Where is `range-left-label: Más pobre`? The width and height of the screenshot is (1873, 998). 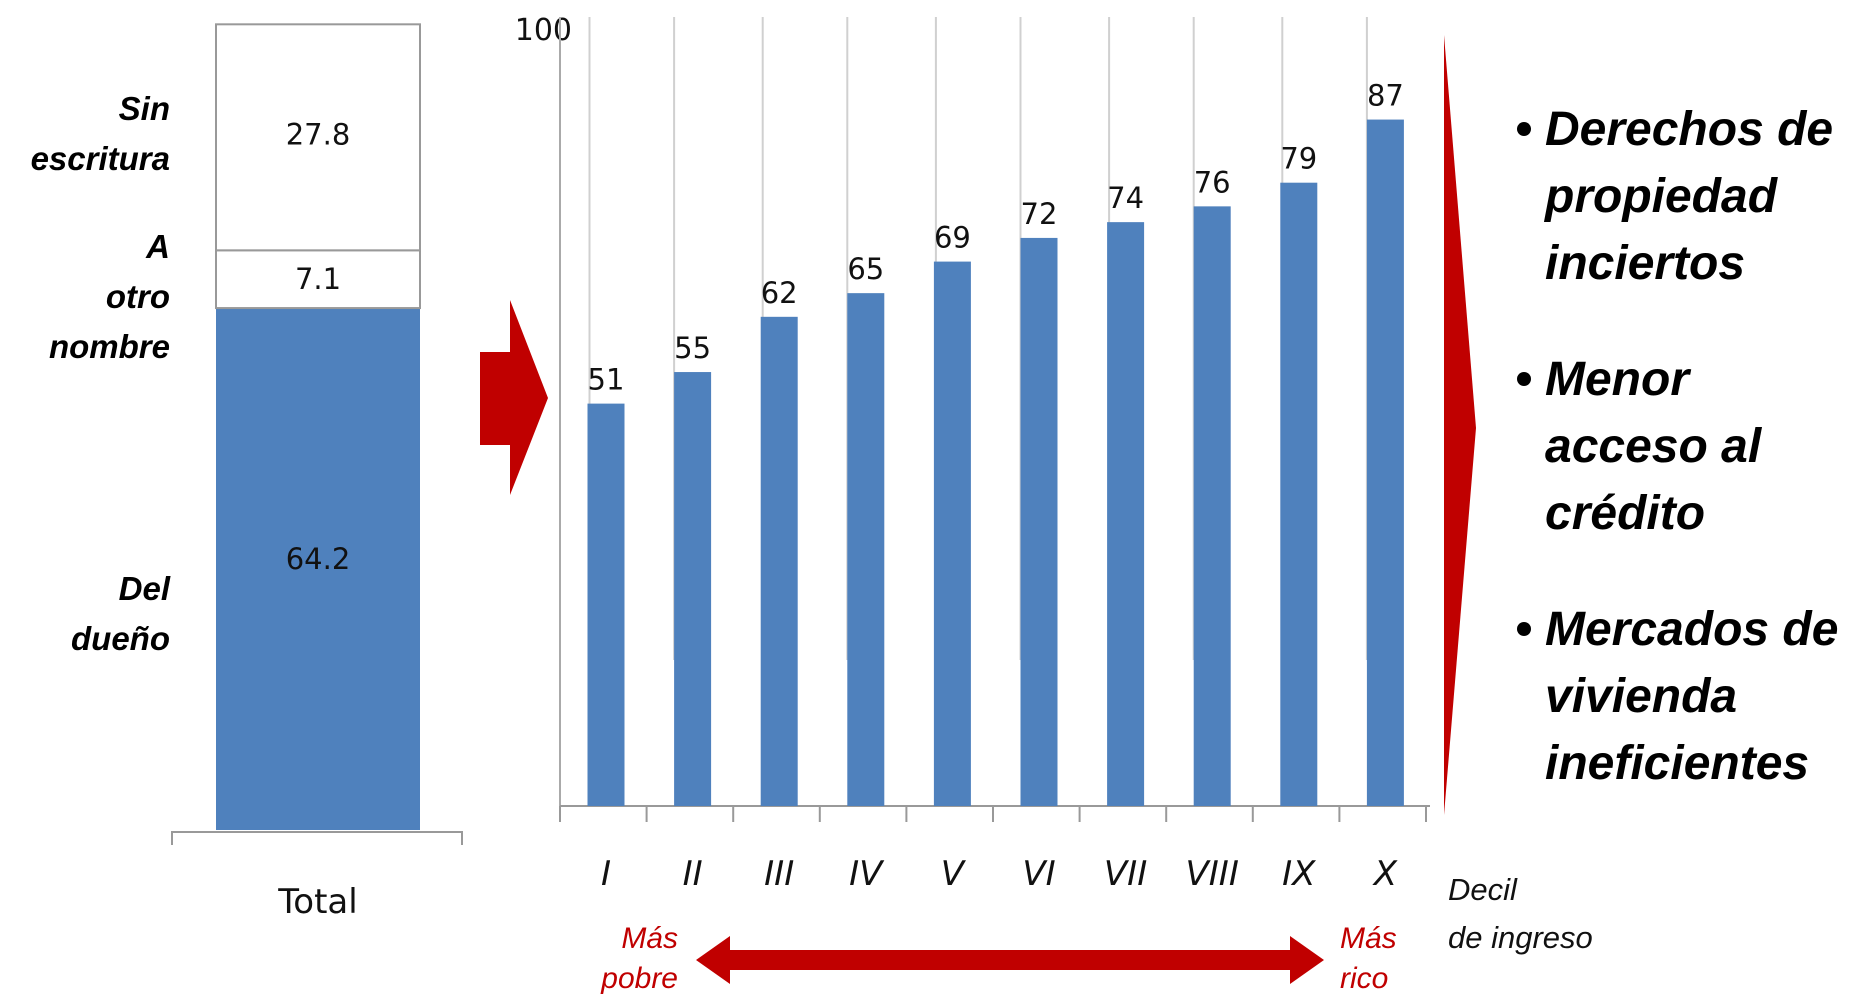
range-left-label: Más pobre is located at coordinates (639, 958).